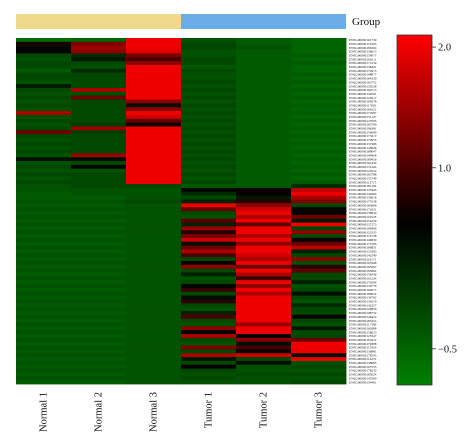 The height and width of the screenshot is (448, 474). Describe the element at coordinates (363, 267) in the screenshot. I see `gene-row-label: ENSG00000163497` at that location.